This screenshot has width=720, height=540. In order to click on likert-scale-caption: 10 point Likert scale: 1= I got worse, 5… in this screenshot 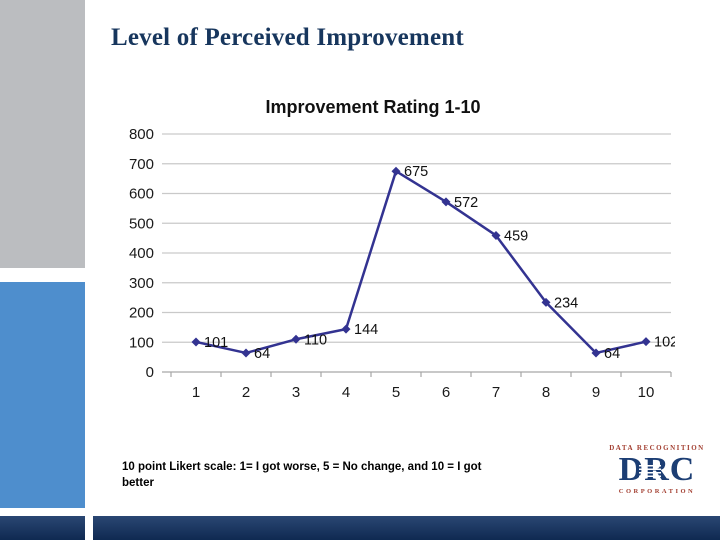, I will do `click(302, 475)`.